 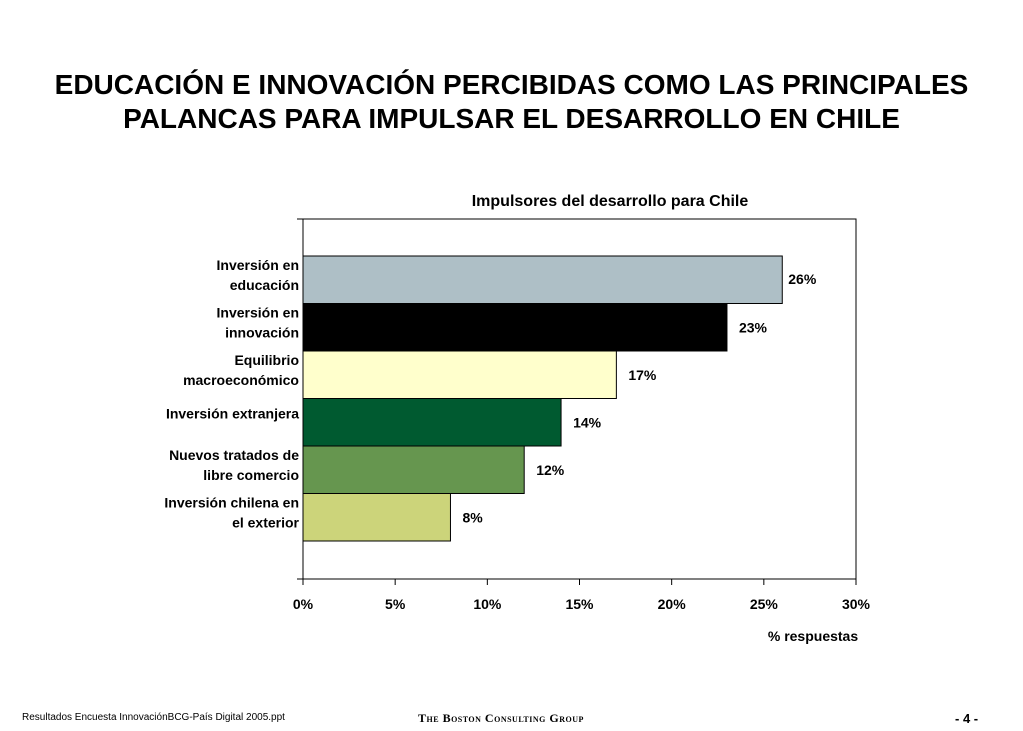 I want to click on x-axis-label: % respuestas, so click(x=813, y=636).